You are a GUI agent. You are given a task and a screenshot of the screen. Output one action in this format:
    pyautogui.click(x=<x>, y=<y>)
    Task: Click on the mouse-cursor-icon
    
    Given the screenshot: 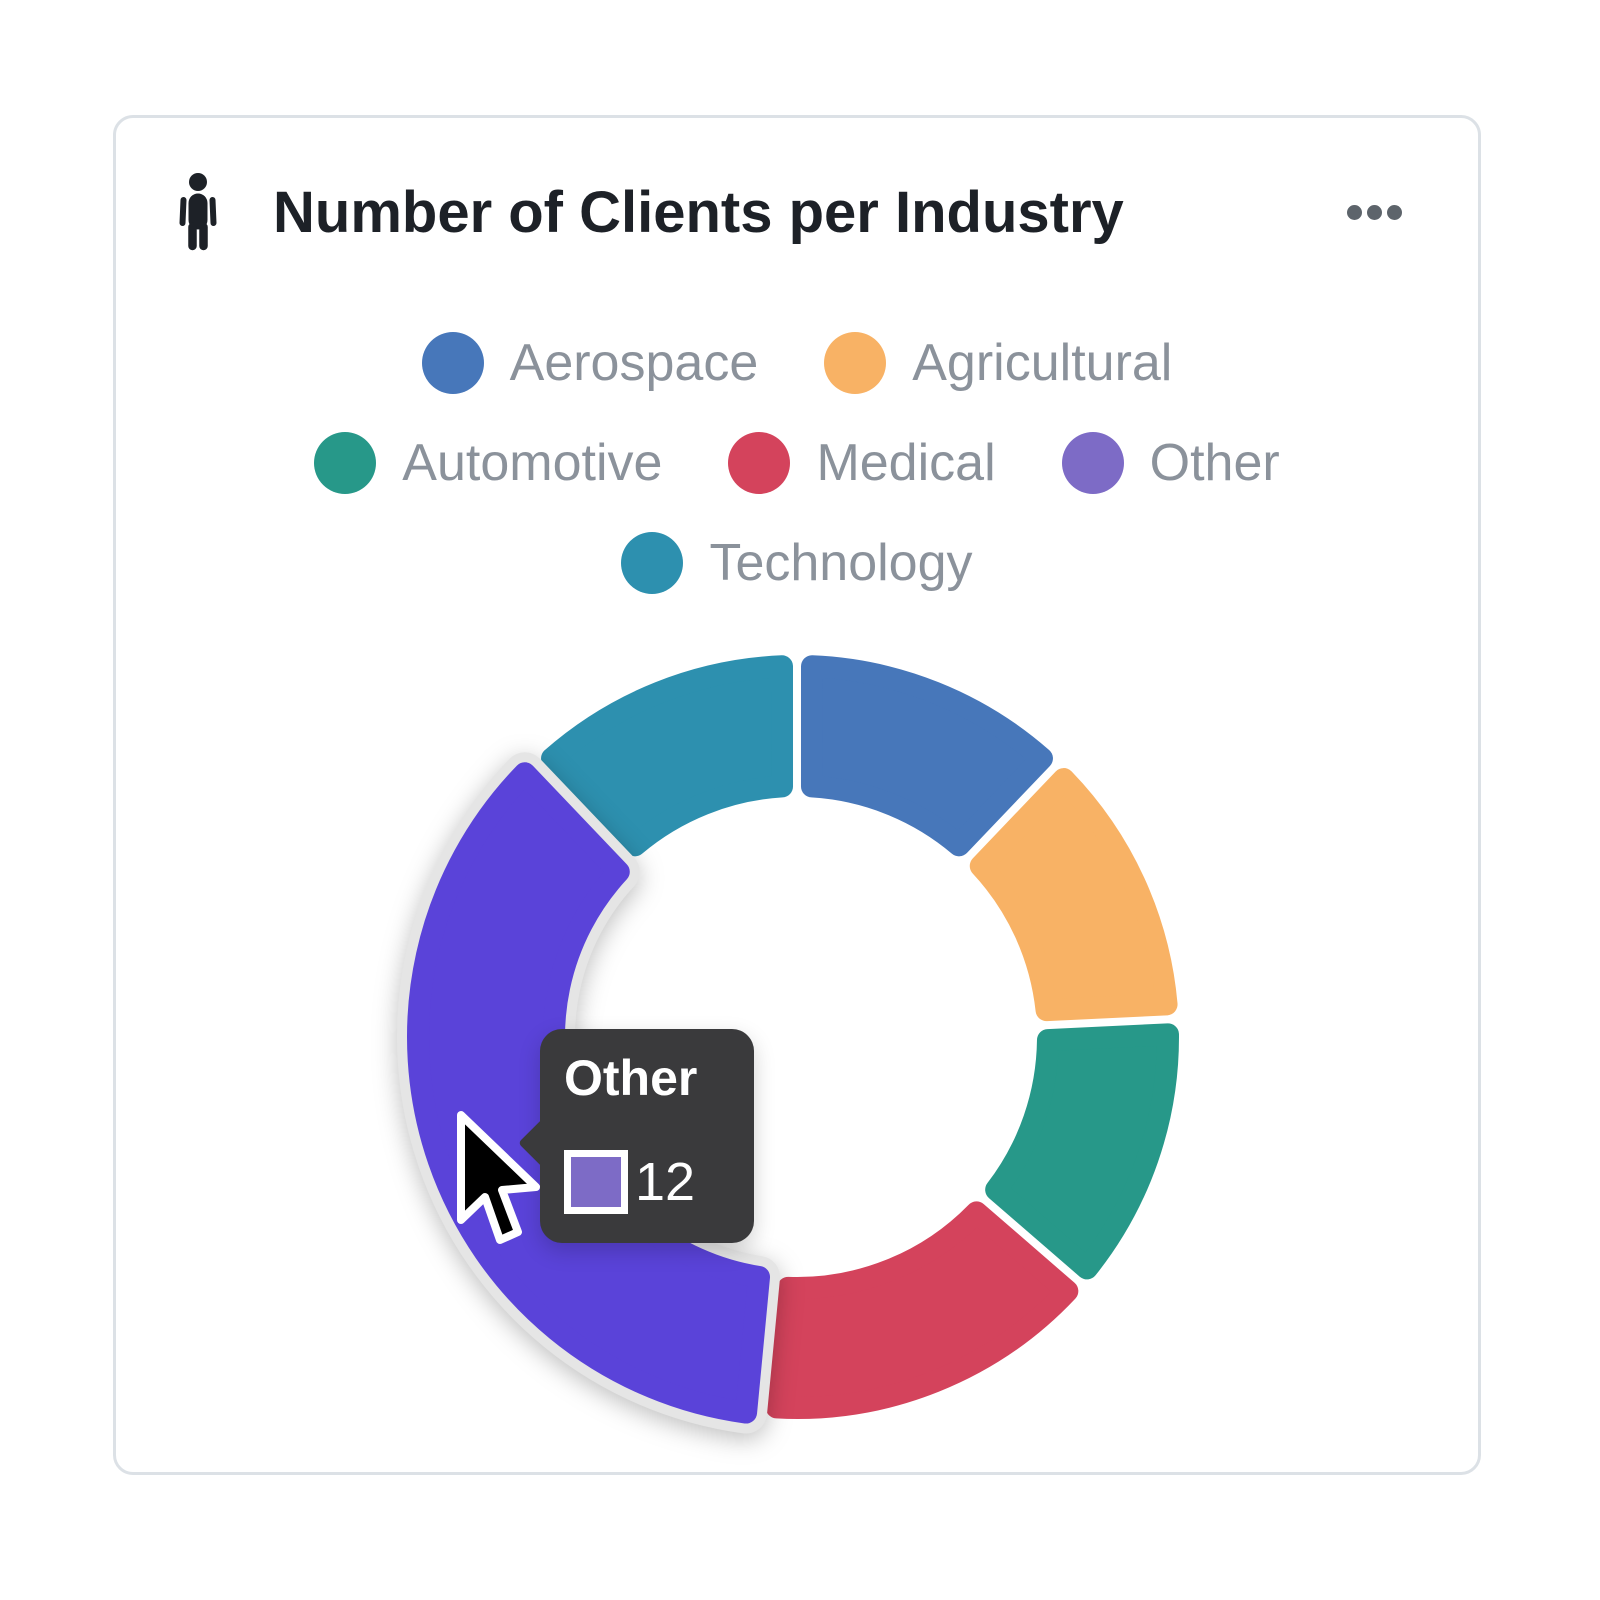 What is the action you would take?
    pyautogui.click(x=498, y=1177)
    